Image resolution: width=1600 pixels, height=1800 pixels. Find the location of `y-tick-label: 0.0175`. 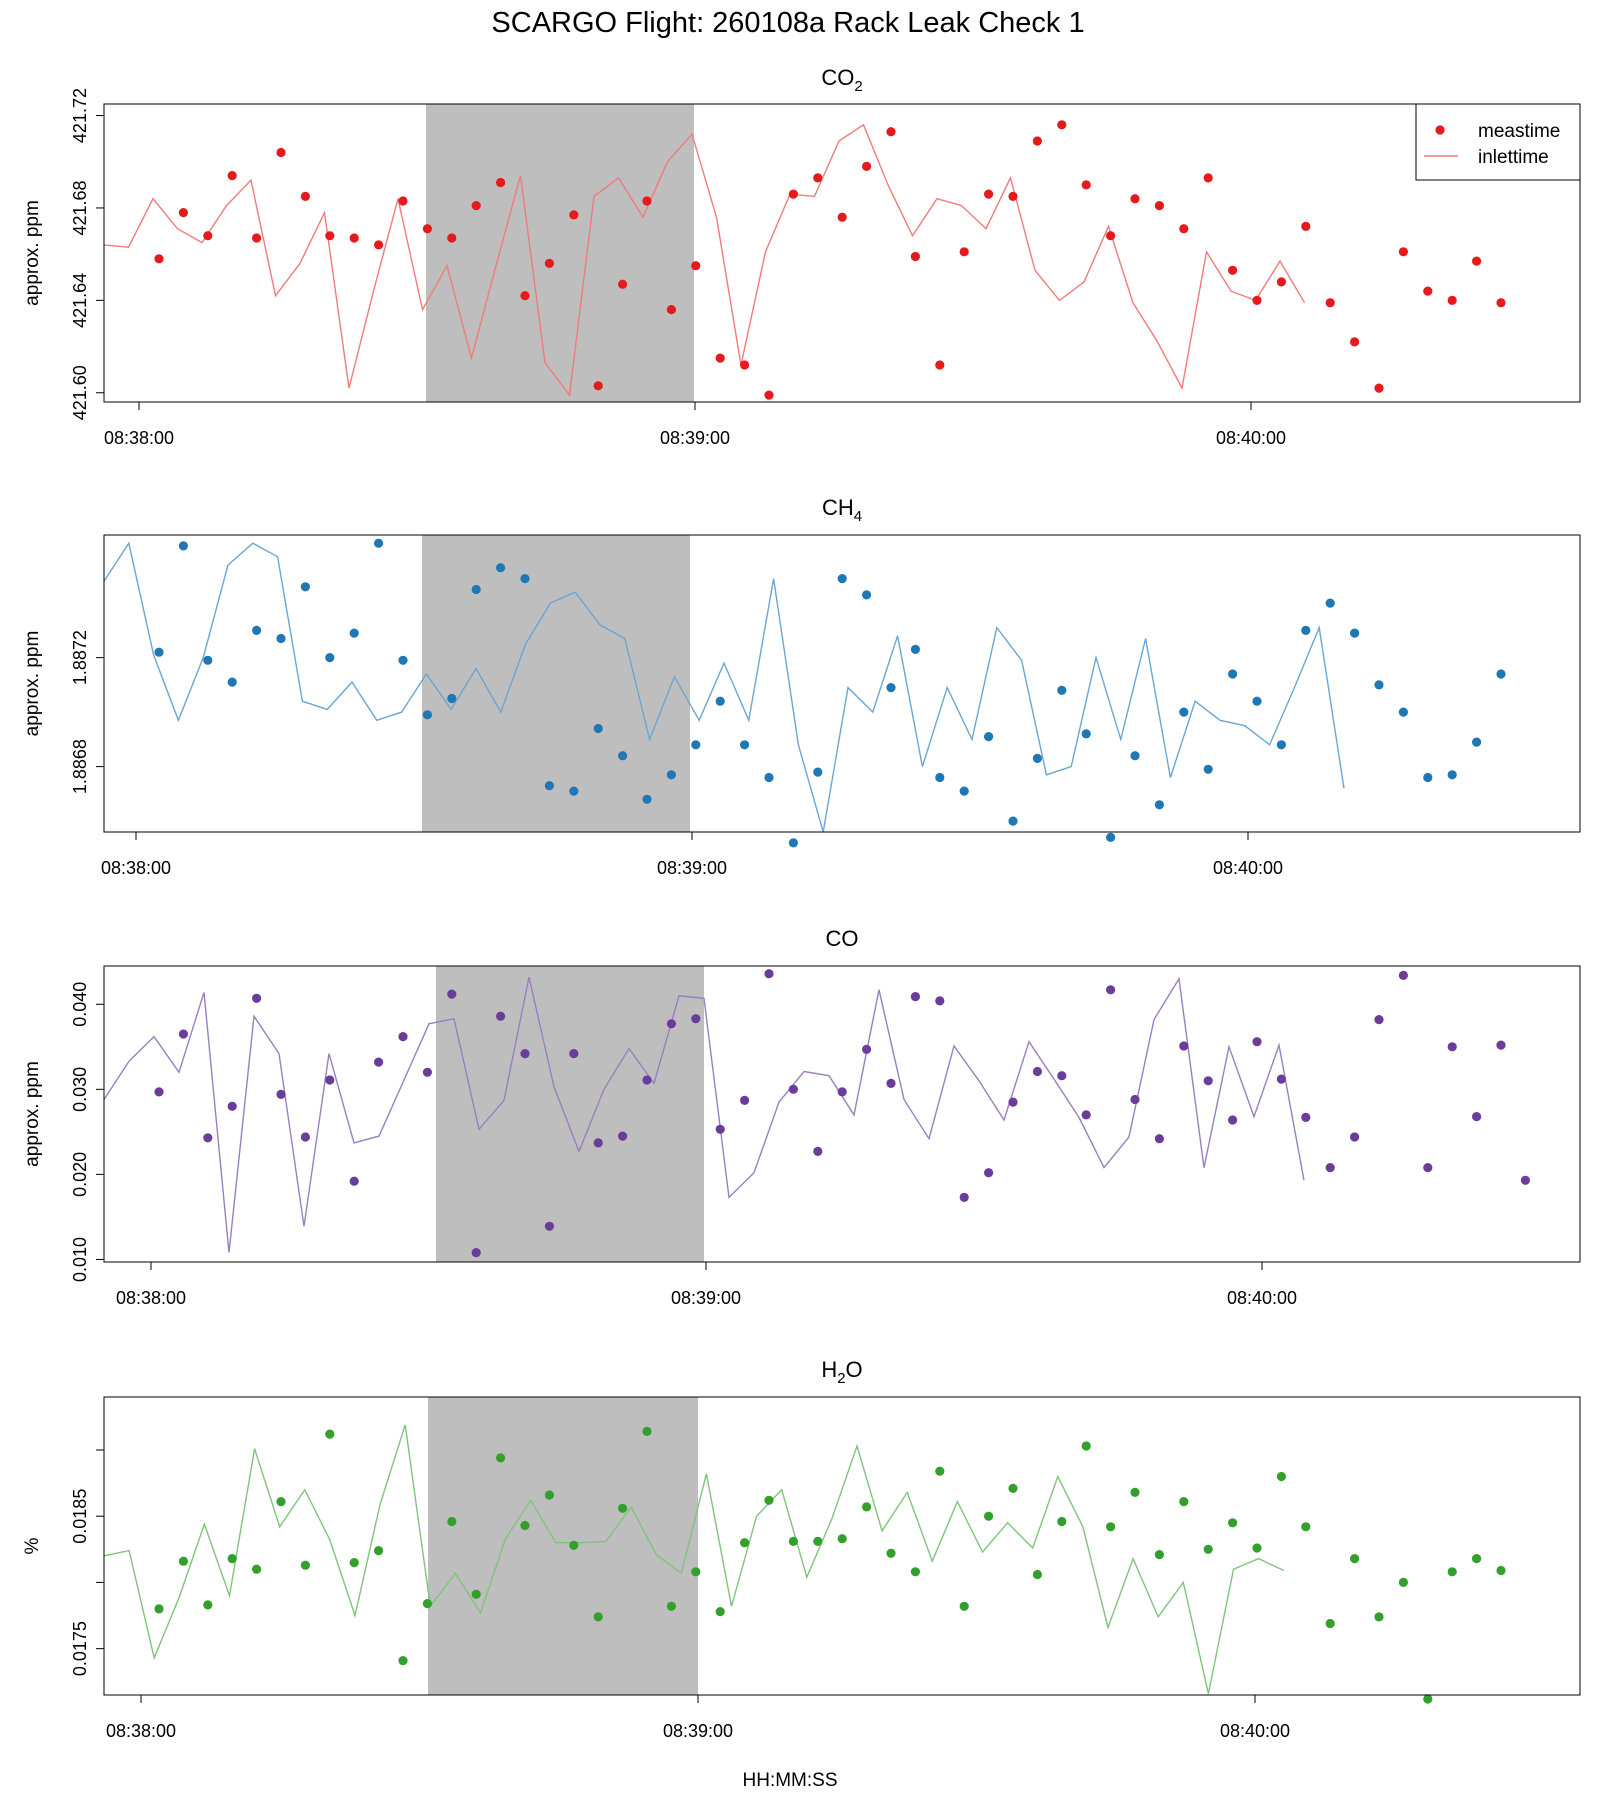

y-tick-label: 0.0175 is located at coordinates (80, 1648).